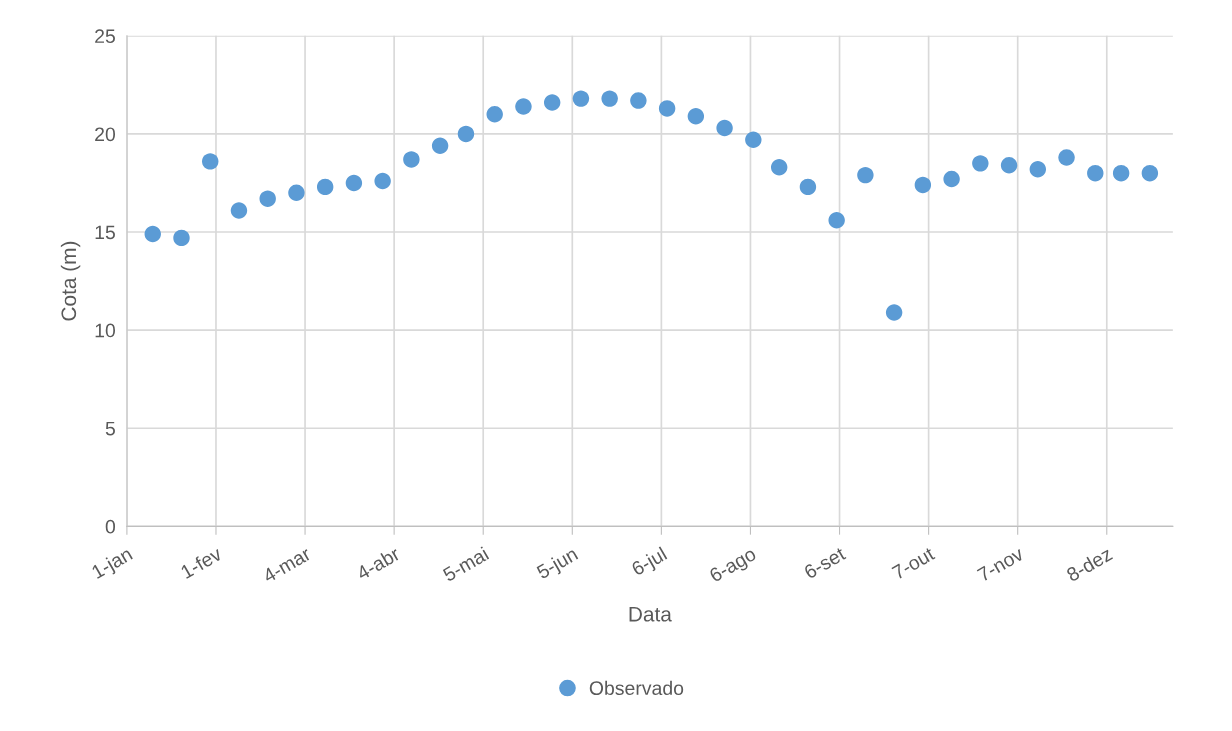  I want to click on y-axis-title: Cota (m), so click(70, 281).